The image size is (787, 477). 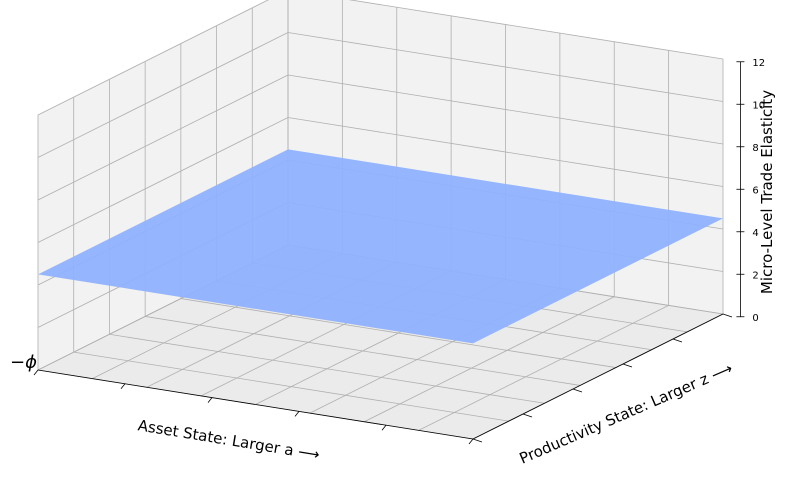 What do you see at coordinates (23, 362) in the screenshot?
I see `x-axis-start-label: −ϕ` at bounding box center [23, 362].